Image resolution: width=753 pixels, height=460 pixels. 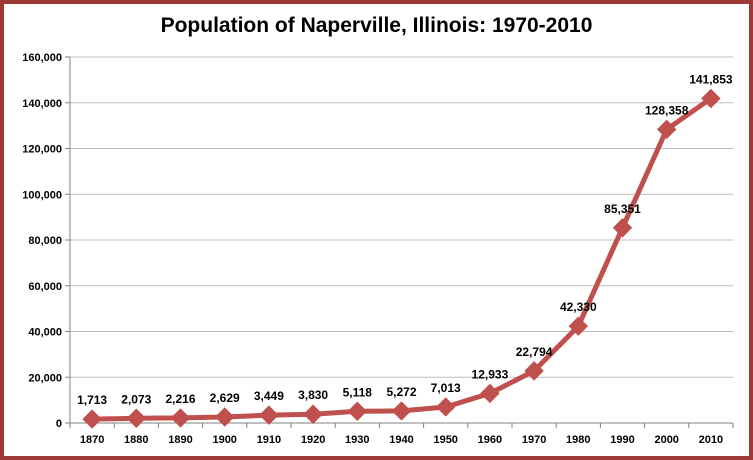 What do you see at coordinates (358, 392) in the screenshot?
I see `data-label-1930: 5,118` at bounding box center [358, 392].